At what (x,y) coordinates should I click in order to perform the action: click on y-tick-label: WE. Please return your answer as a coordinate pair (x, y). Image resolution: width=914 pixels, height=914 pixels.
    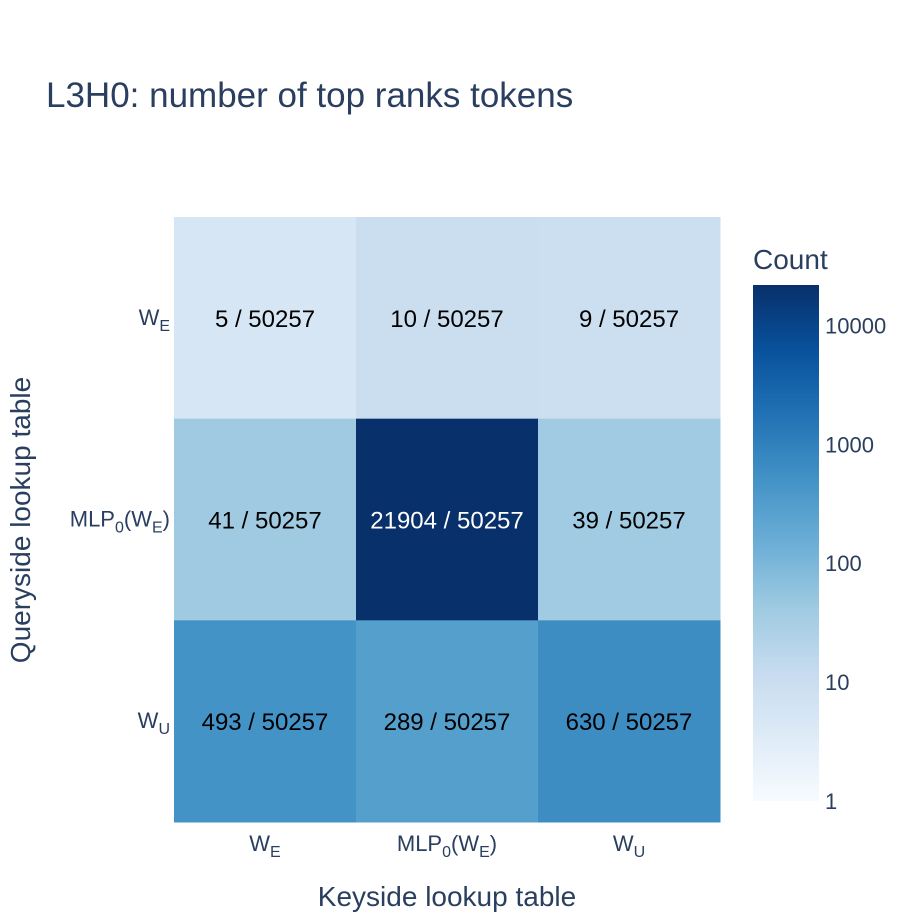
    Looking at the image, I should click on (154, 320).